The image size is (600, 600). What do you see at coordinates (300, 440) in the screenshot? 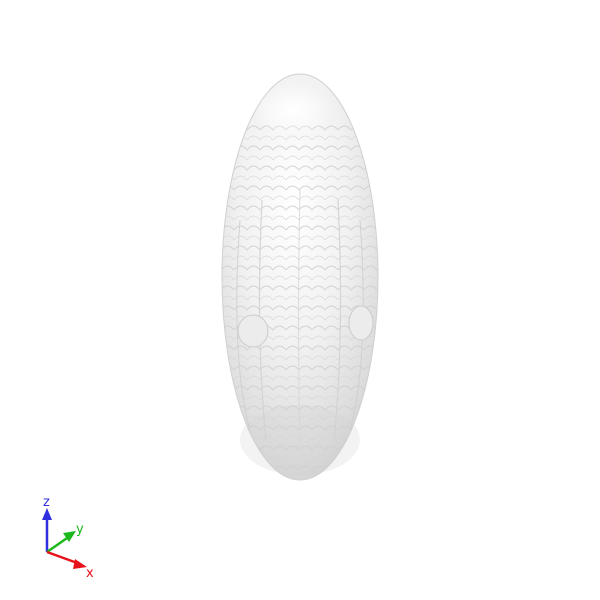
I see `bottom-shadow` at bounding box center [300, 440].